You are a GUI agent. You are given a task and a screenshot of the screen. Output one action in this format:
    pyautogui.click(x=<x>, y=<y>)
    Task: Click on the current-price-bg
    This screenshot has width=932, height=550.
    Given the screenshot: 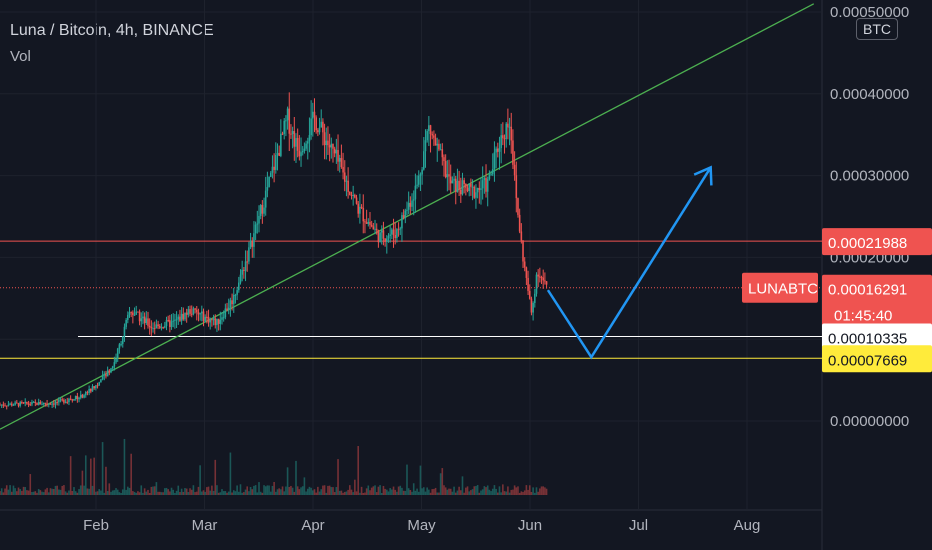 What is the action you would take?
    pyautogui.click(x=877, y=300)
    